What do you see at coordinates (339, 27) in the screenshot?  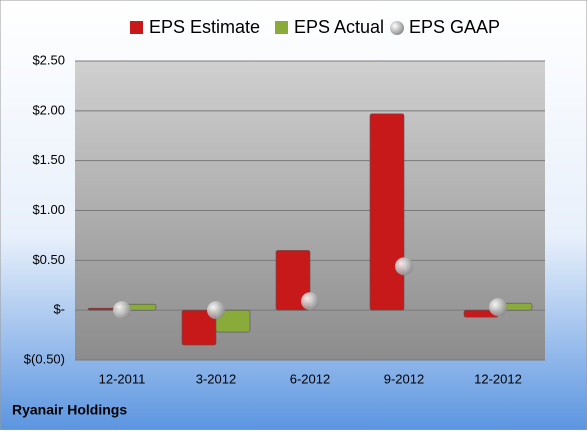 I see `legend-label: EPS Actual` at bounding box center [339, 27].